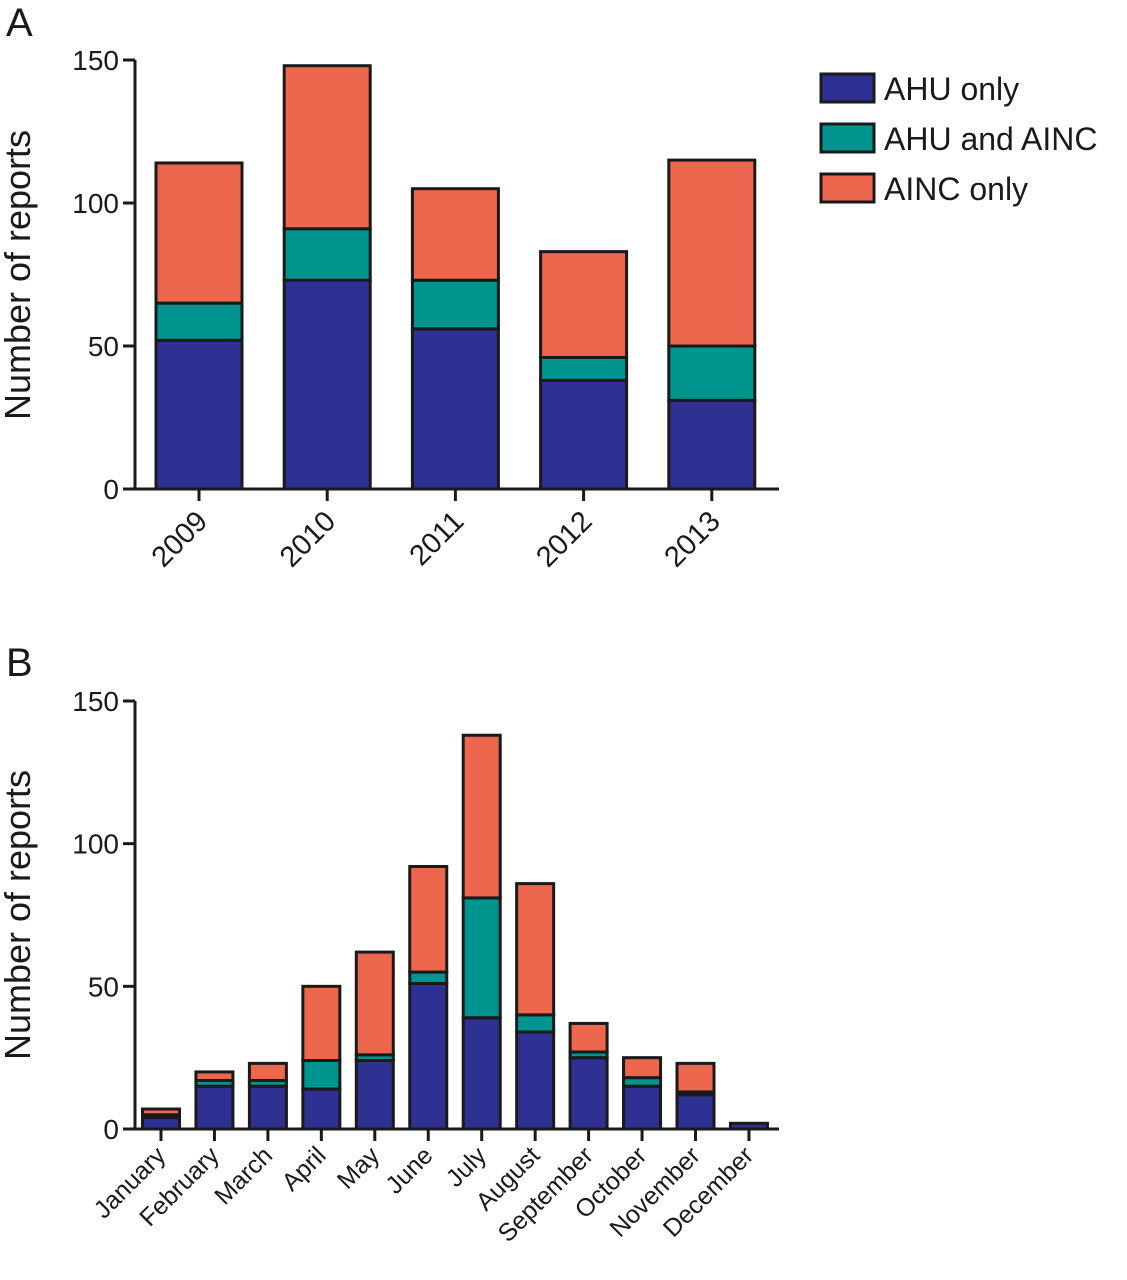 Image resolution: width=1127 pixels, height=1280 pixels. I want to click on bar-ainc-only-september, so click(588, 1037).